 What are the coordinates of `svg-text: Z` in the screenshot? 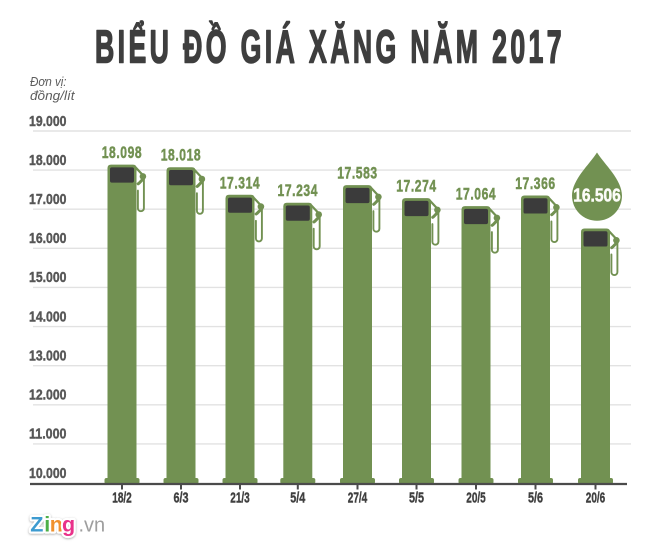 It's located at (36, 525).